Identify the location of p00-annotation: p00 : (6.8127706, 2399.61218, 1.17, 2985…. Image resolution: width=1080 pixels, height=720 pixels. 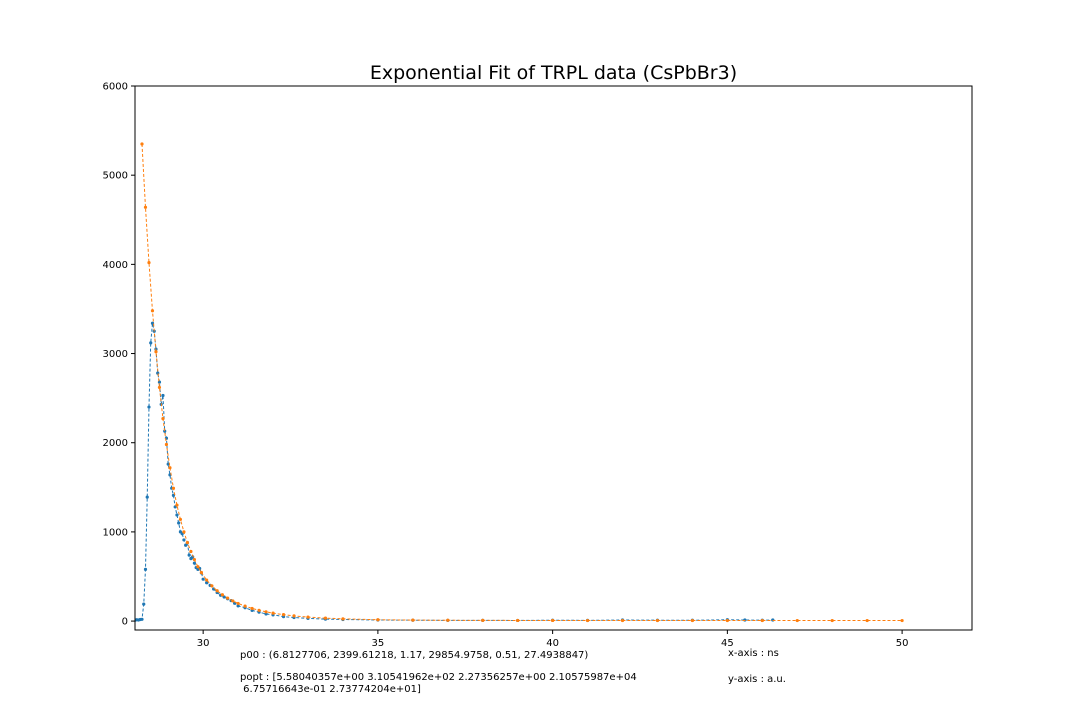
(414, 655).